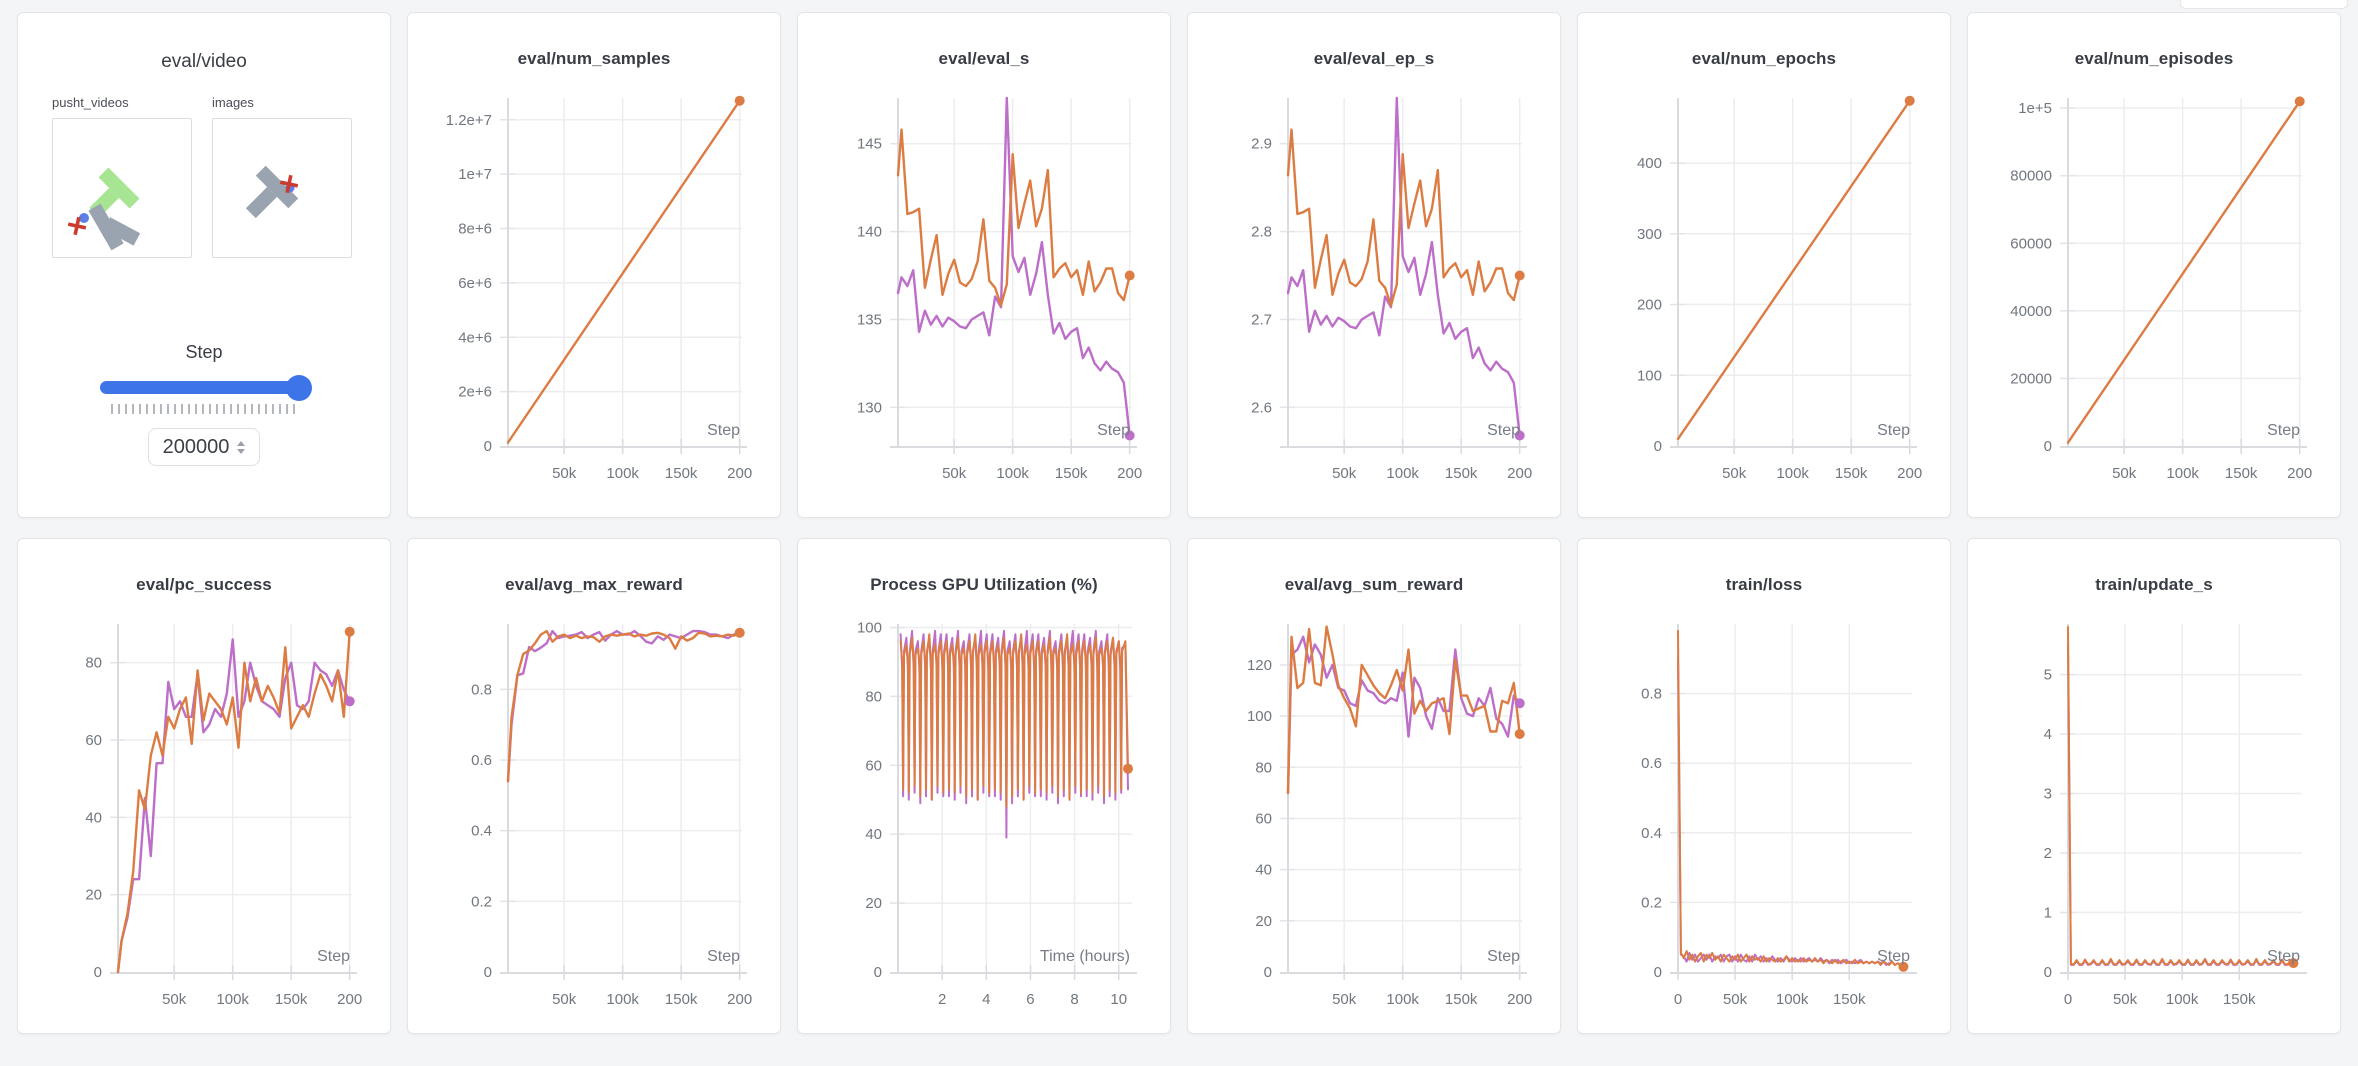 This screenshot has width=2358, height=1066. I want to click on pusht-render-icon, so click(104, 209).